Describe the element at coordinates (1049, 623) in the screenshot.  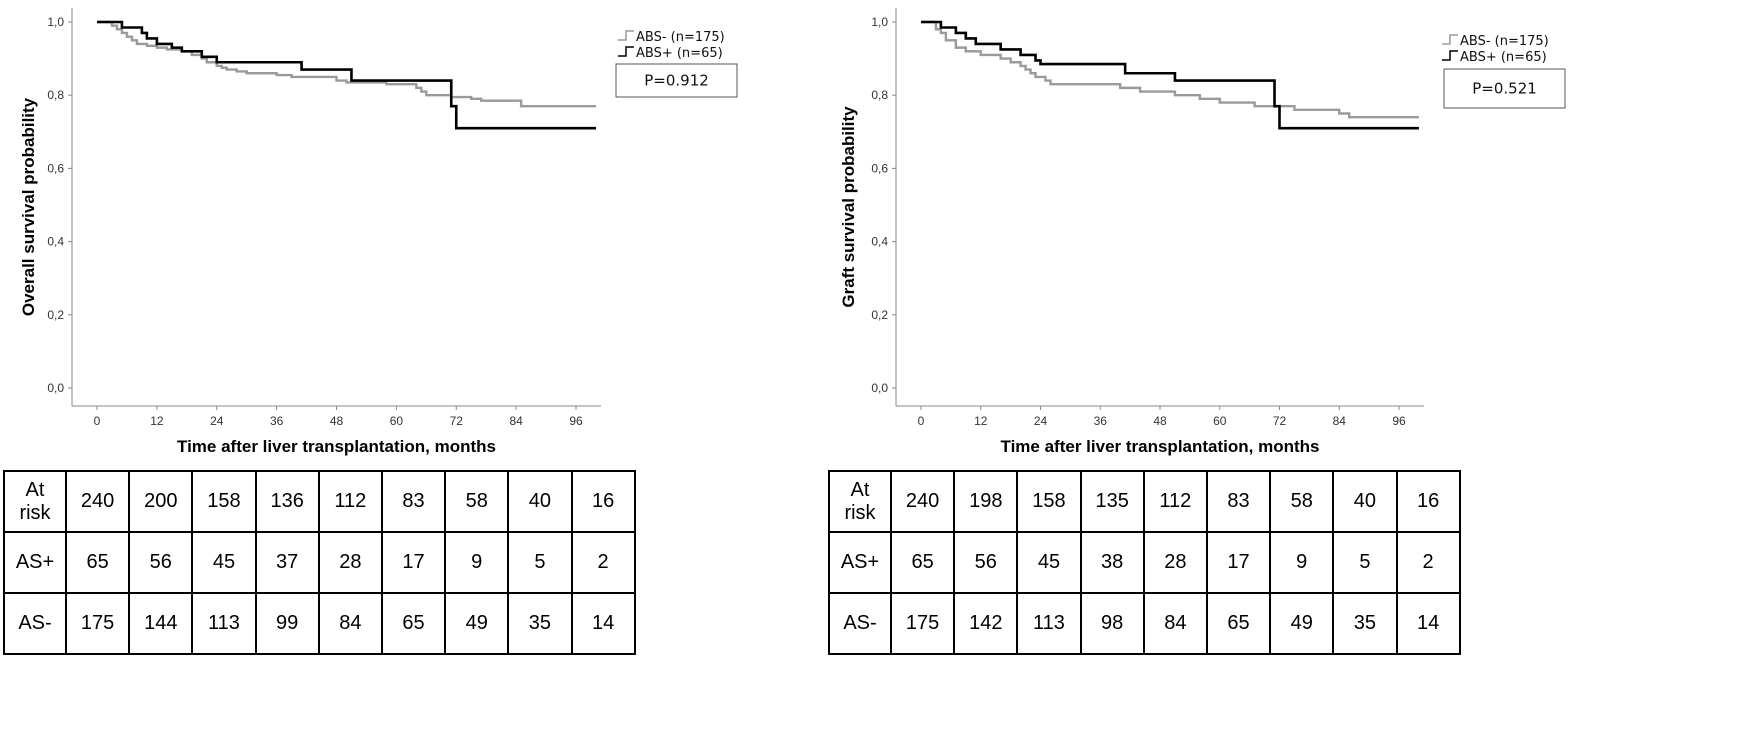
I see `risk-cell: 113` at that location.